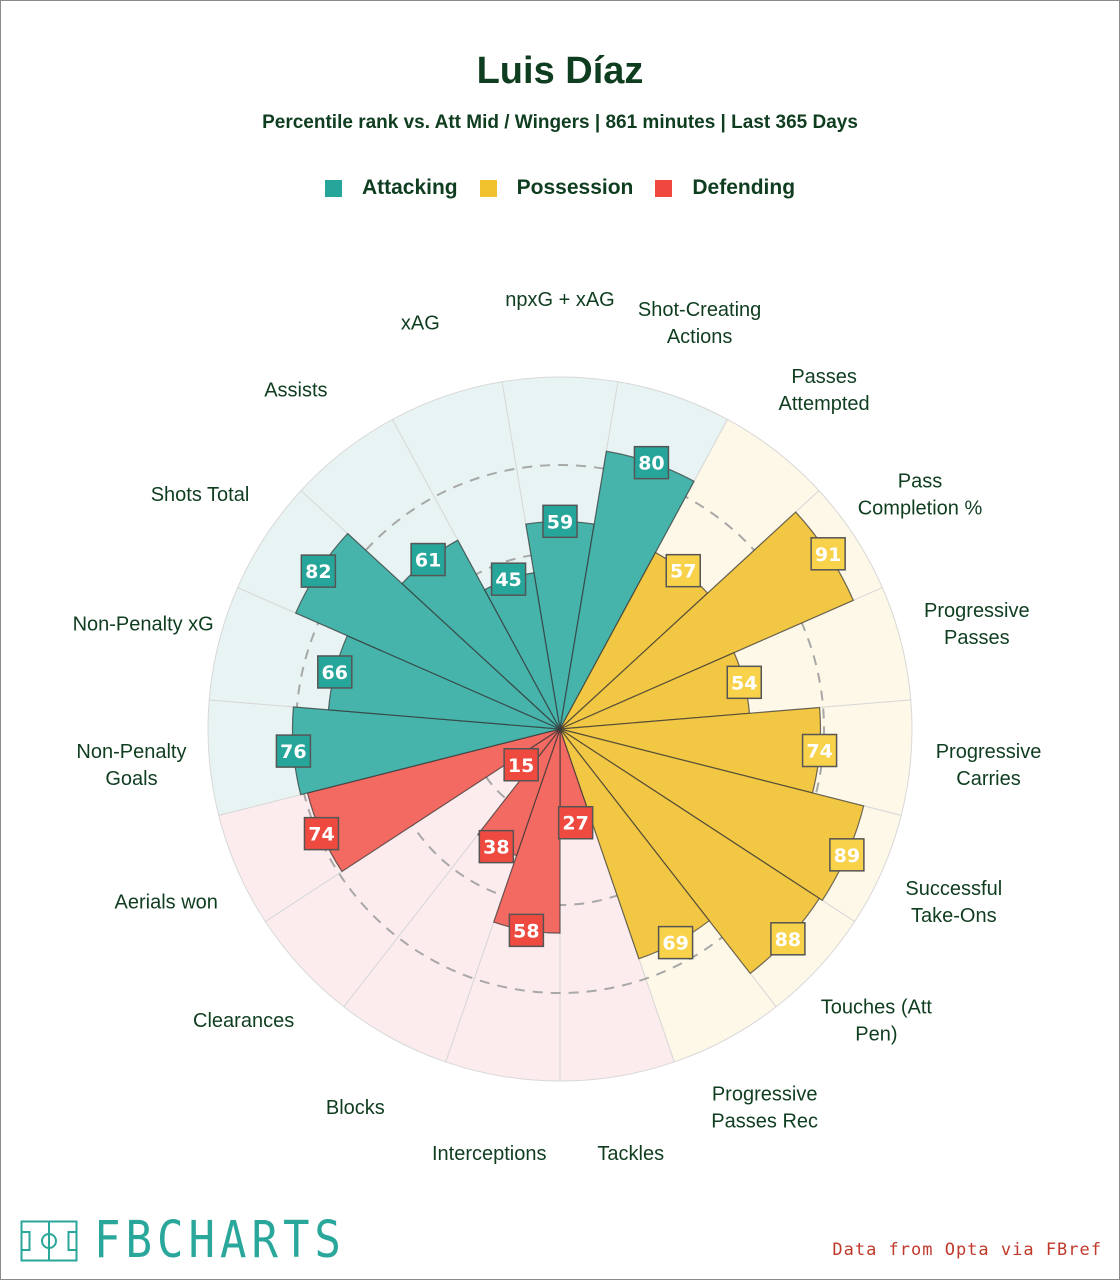 Image resolution: width=1120 pixels, height=1280 pixels. Describe the element at coordinates (630, 1154) in the screenshot. I see `category-label-tackles: Tackles` at that location.